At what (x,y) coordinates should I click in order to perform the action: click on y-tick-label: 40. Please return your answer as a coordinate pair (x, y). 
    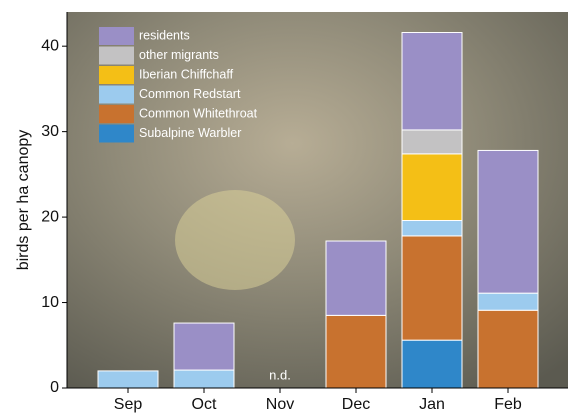
    Looking at the image, I should click on (50, 45).